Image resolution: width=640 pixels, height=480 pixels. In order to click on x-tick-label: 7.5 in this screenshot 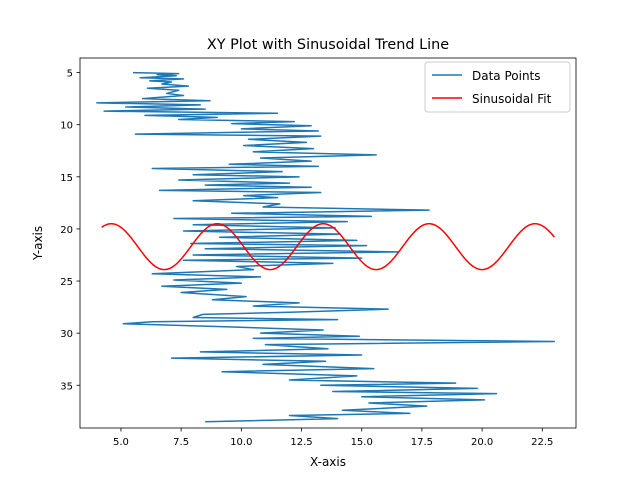, I will do `click(181, 442)`.